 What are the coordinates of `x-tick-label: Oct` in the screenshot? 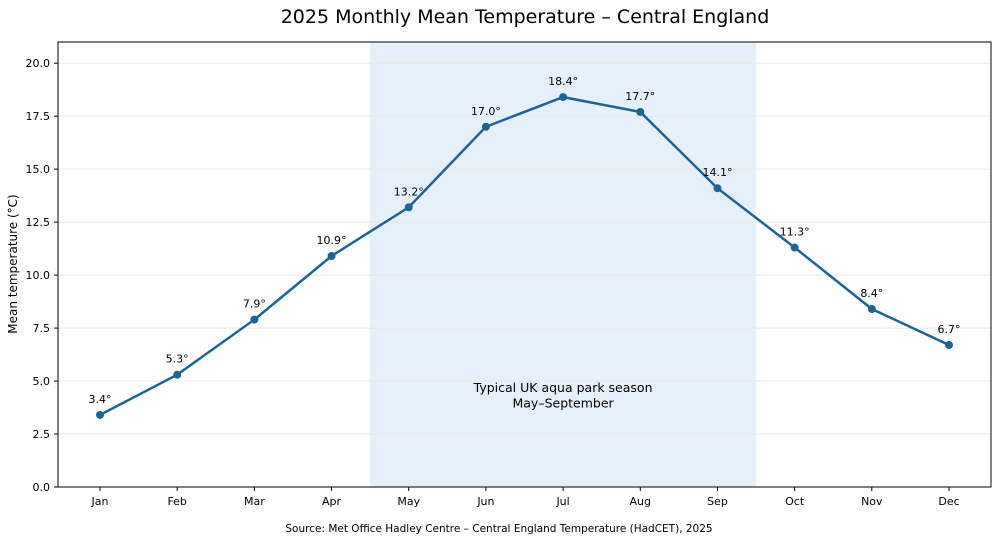 It's located at (795, 501).